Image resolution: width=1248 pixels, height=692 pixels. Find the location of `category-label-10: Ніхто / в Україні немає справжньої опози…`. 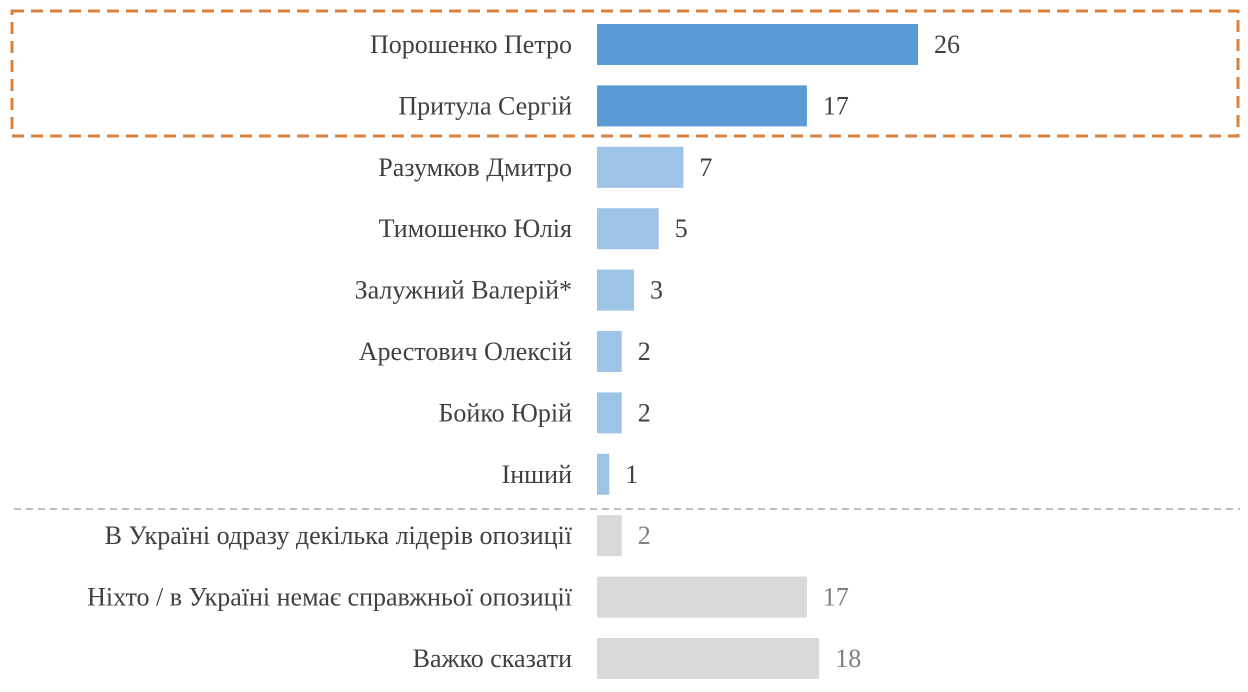

category-label-10: Ніхто / в Україні немає справжньої опози… is located at coordinates (330, 597).